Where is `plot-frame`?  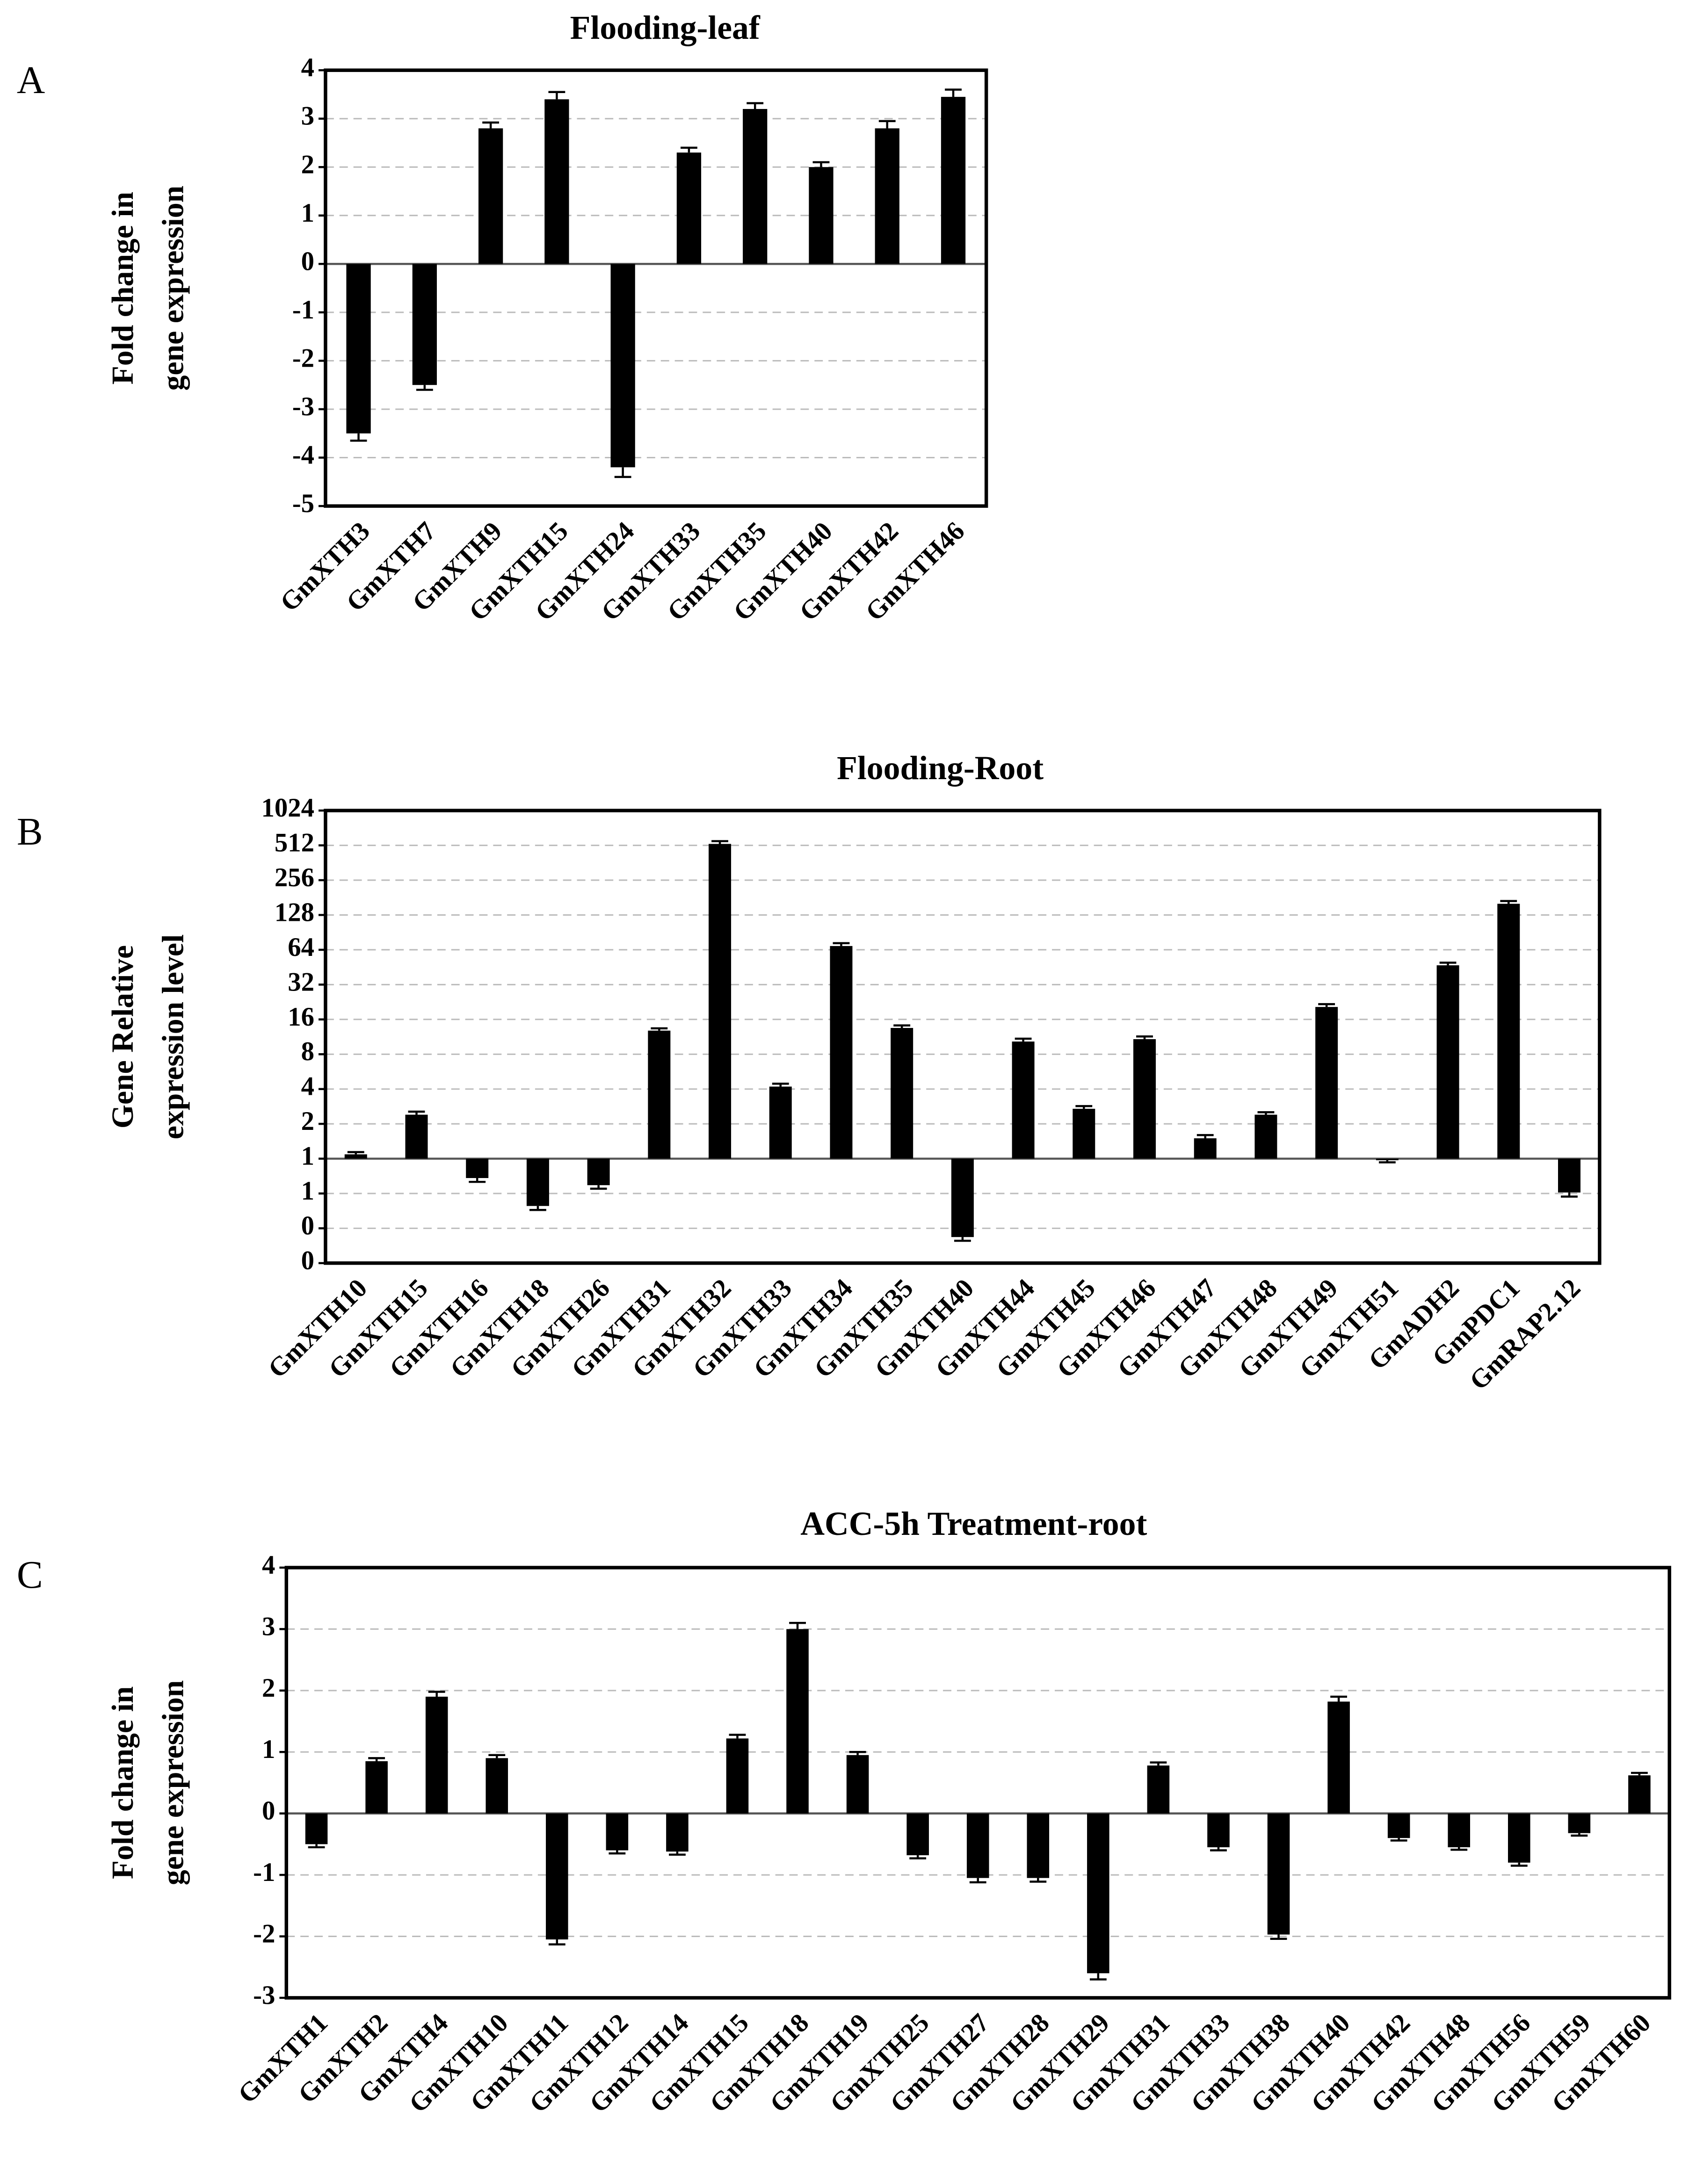 plot-frame is located at coordinates (656, 288).